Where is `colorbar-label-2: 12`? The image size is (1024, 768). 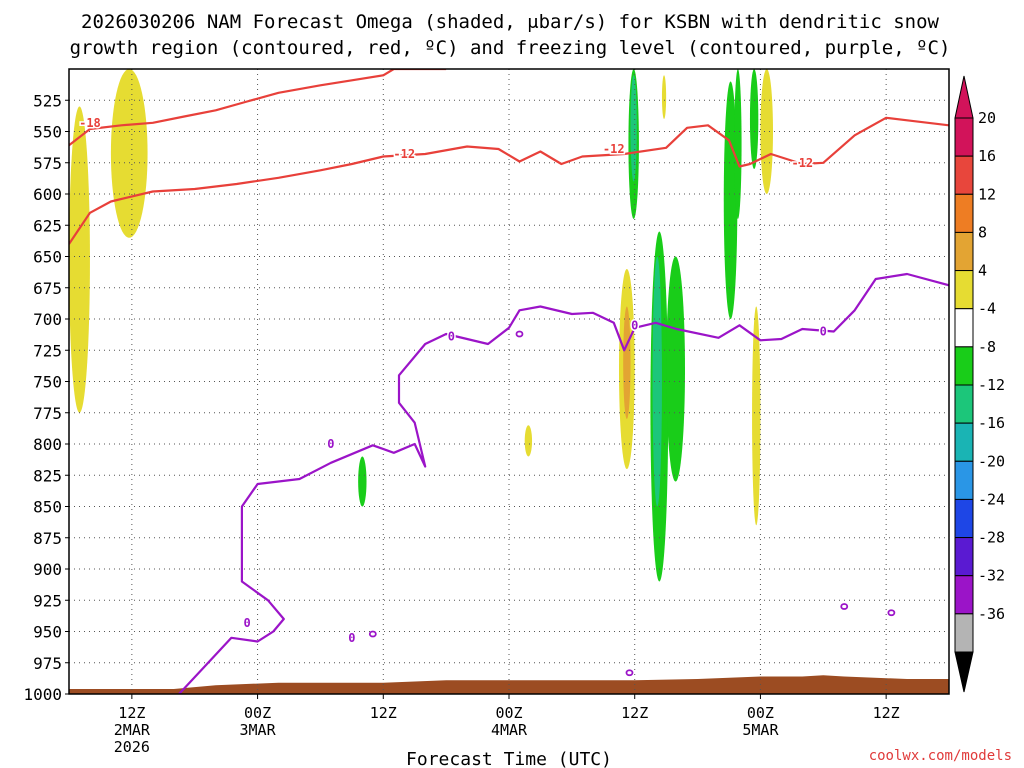 colorbar-label-2: 12 is located at coordinates (987, 194).